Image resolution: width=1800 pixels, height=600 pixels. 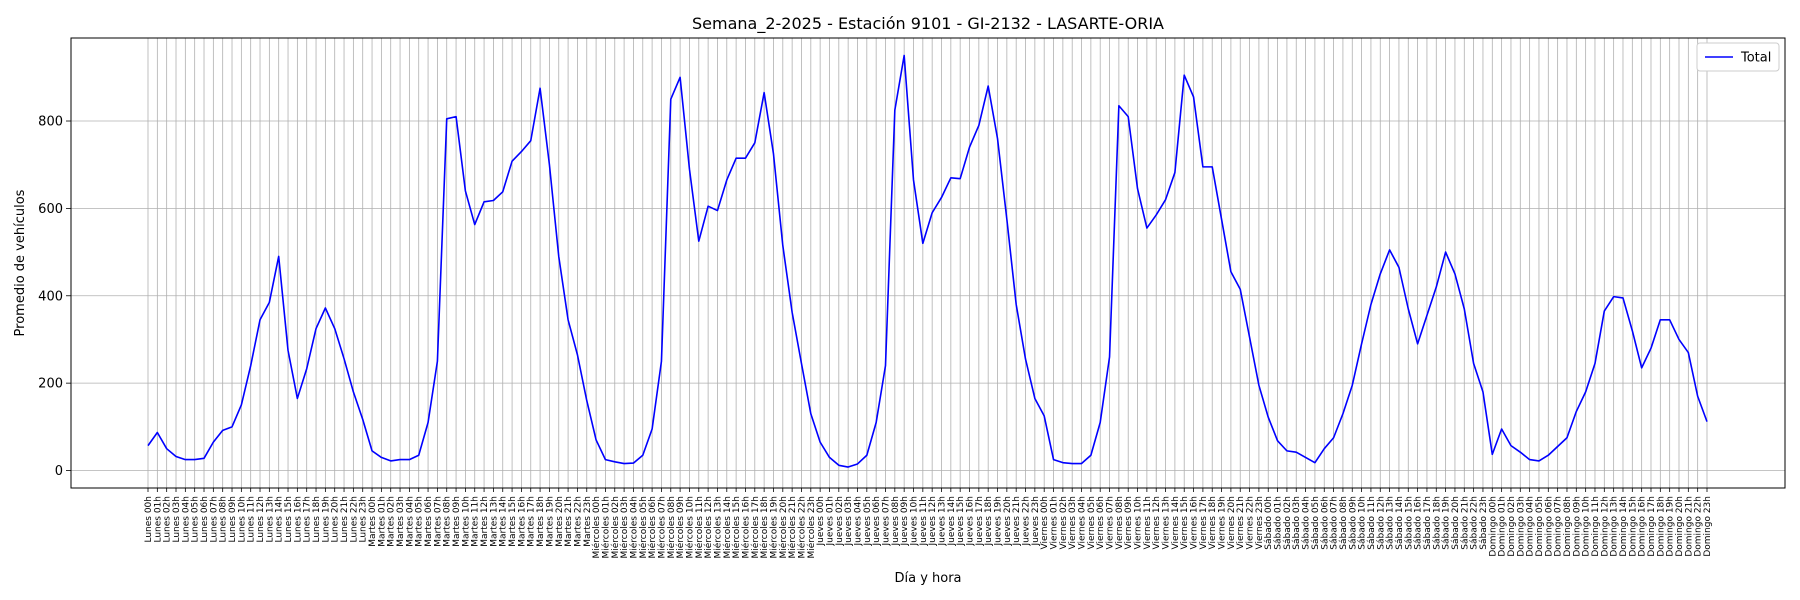 I want to click on x-tick-label: Jueves 18h, so click(x=989, y=521).